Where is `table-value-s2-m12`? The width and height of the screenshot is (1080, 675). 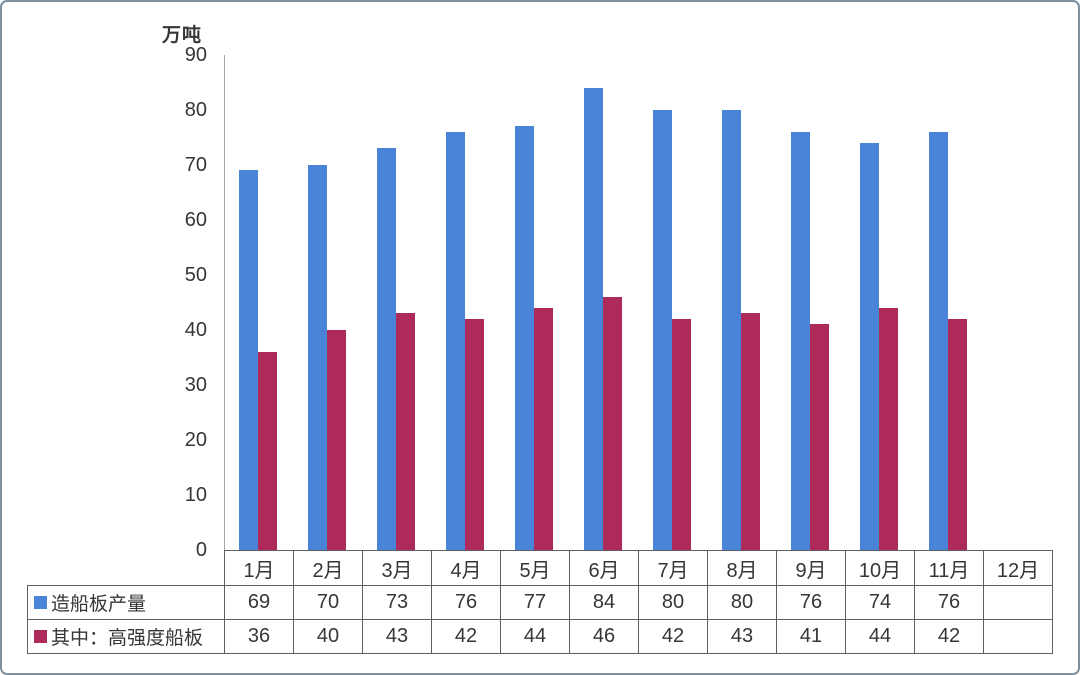
table-value-s2-m12 is located at coordinates (1018, 636).